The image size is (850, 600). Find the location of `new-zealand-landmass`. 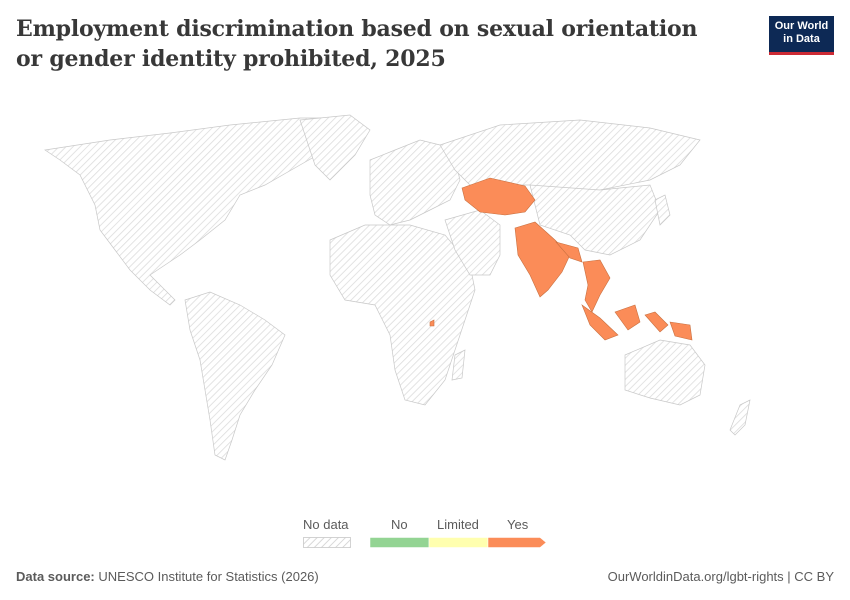

new-zealand-landmass is located at coordinates (740, 417).